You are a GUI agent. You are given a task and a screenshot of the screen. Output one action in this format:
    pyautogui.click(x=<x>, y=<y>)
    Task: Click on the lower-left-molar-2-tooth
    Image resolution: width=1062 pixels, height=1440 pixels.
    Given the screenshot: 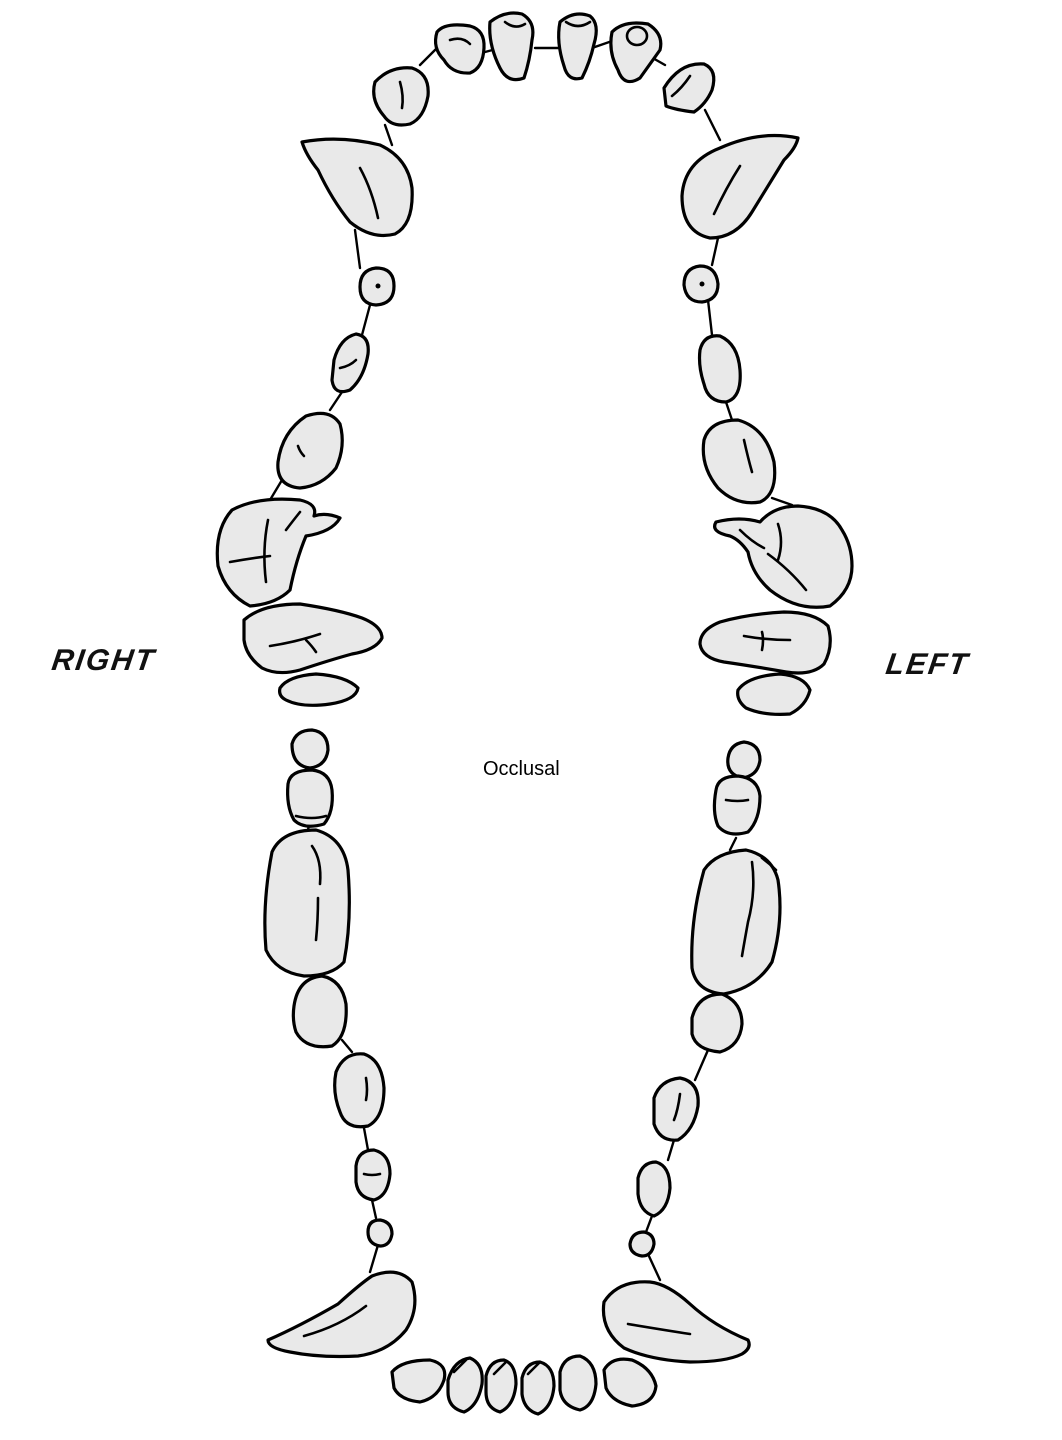 What is the action you would take?
    pyautogui.click(x=737, y=805)
    